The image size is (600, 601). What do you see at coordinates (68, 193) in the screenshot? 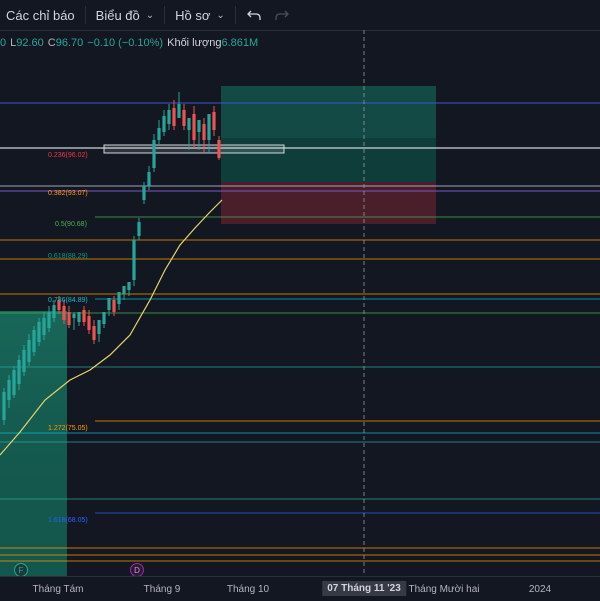
I see `fib-label-0382: 0.382(93.07)` at bounding box center [68, 193].